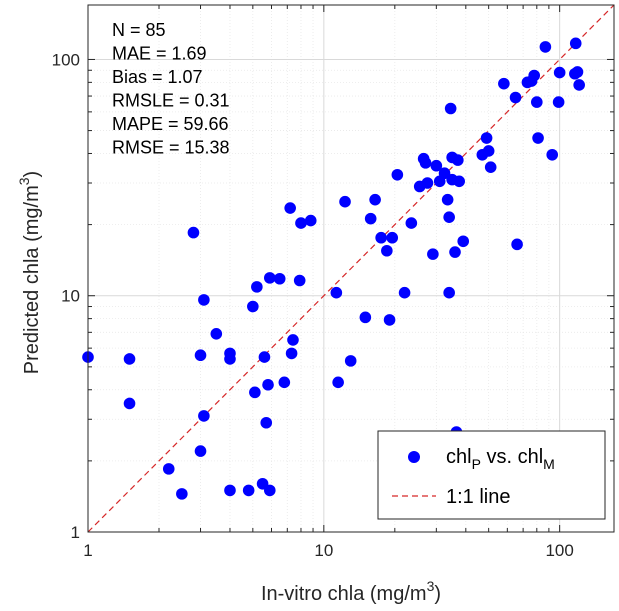 The width and height of the screenshot is (619, 611). Describe the element at coordinates (157, 77) in the screenshot. I see `stat-line: Bias = 1.07` at that location.